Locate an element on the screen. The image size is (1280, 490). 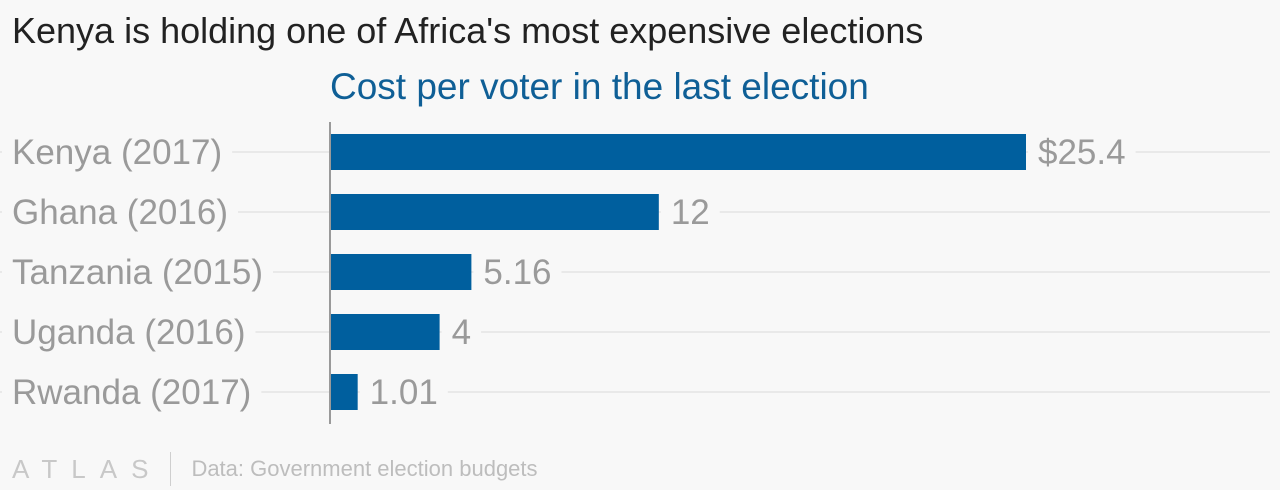
category-label: Uganda (2016) is located at coordinates (129, 332).